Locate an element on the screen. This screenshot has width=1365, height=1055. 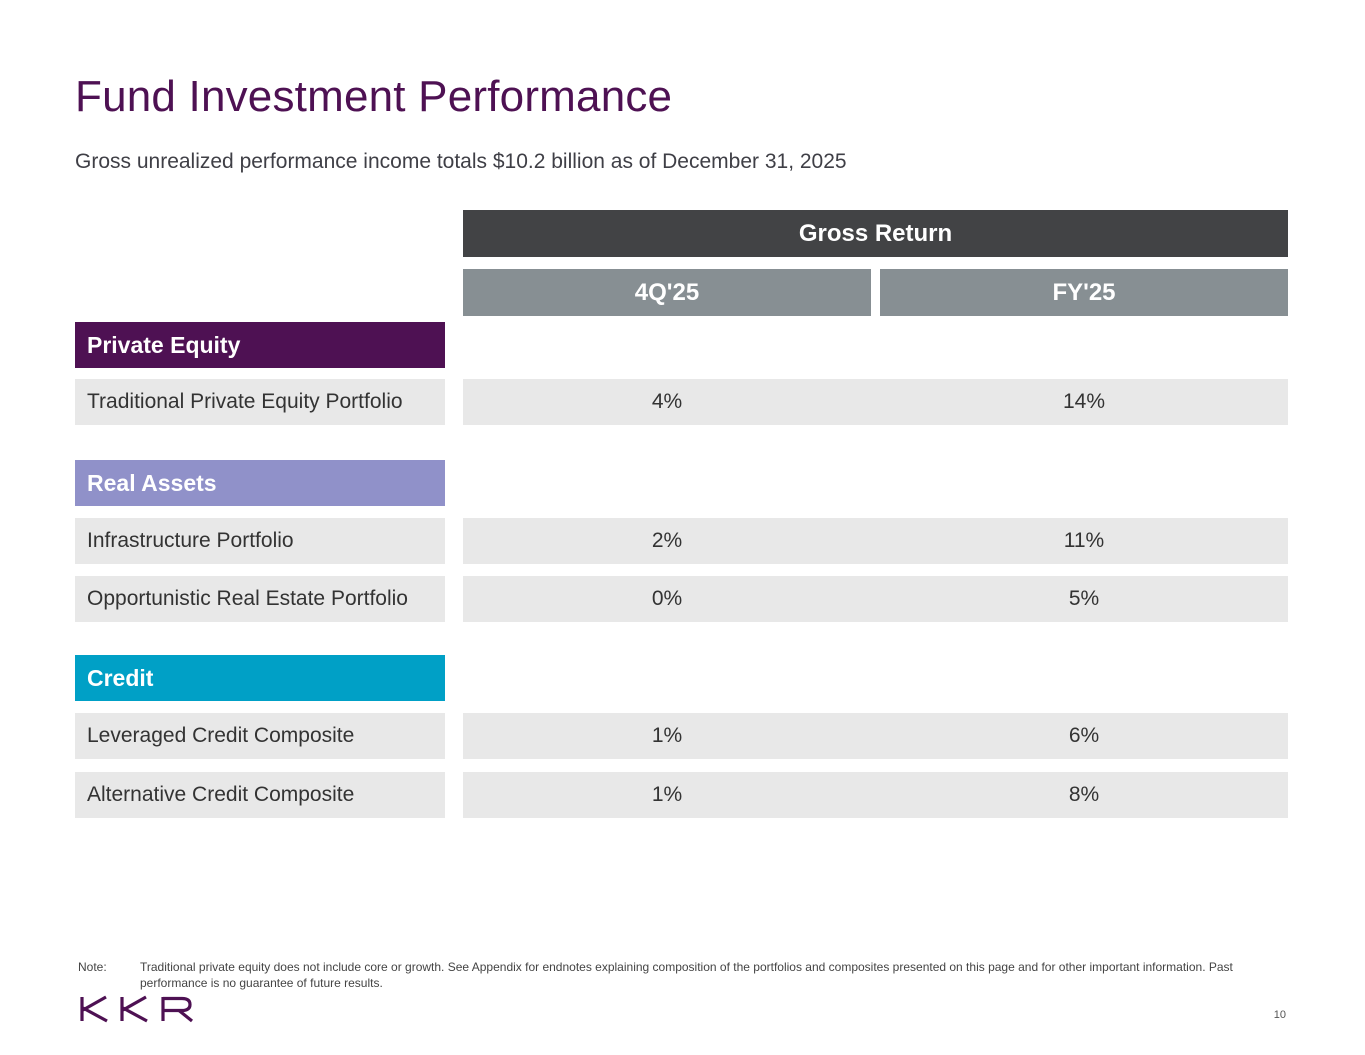
value-fy25: 11% is located at coordinates (1084, 540).